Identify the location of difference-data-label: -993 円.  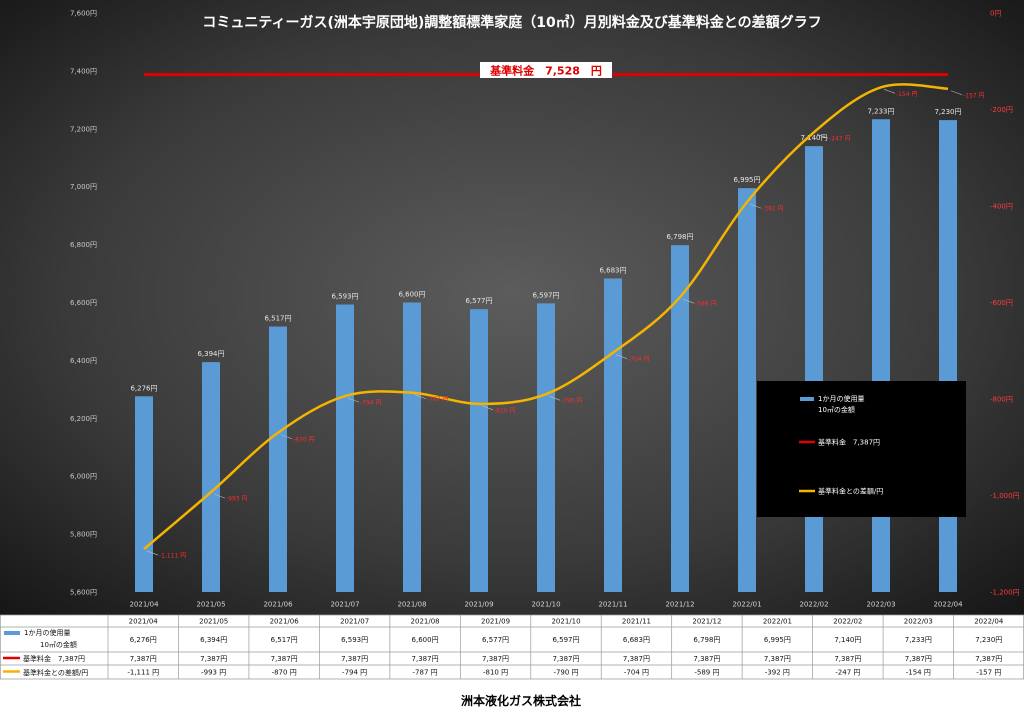
(237, 499).